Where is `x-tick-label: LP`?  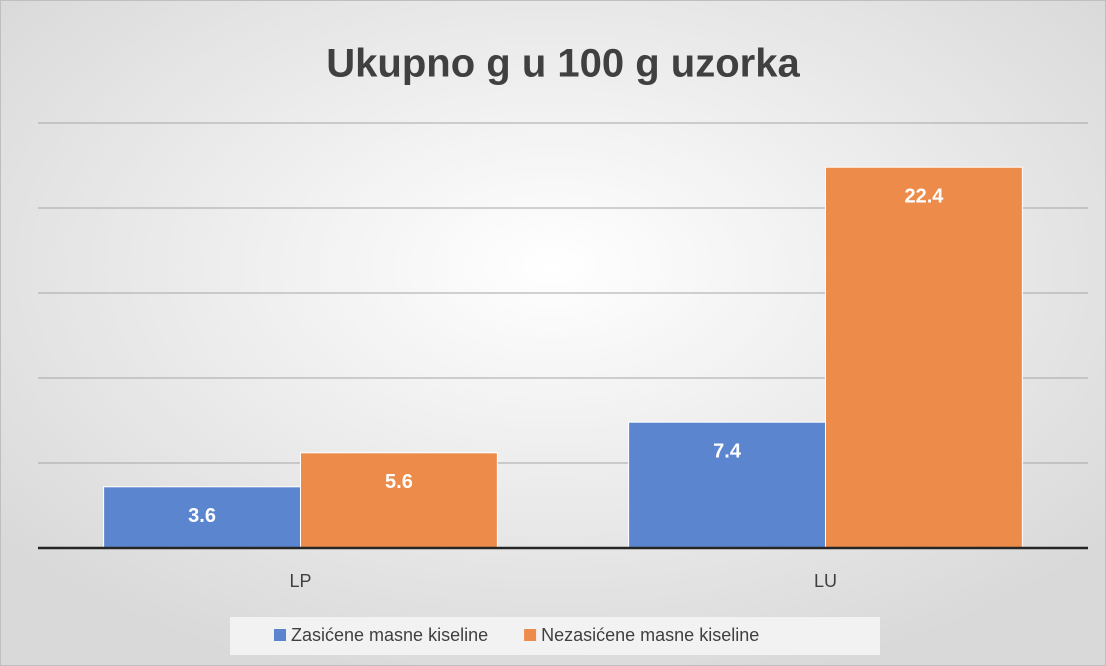 x-tick-label: LP is located at coordinates (300, 581).